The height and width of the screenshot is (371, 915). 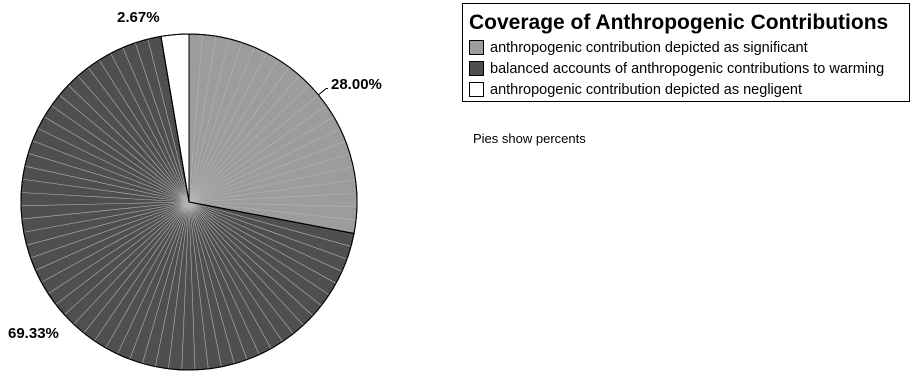 What do you see at coordinates (476, 47) in the screenshot?
I see `legend-swatch-significant` at bounding box center [476, 47].